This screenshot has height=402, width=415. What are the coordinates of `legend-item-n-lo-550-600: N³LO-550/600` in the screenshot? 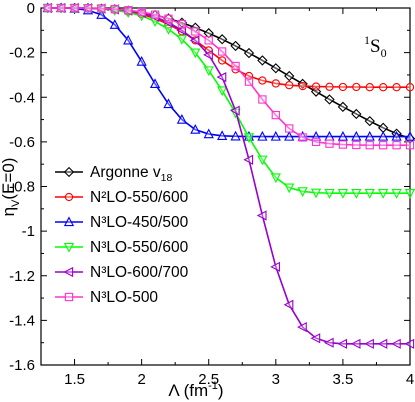 It's located at (122, 247).